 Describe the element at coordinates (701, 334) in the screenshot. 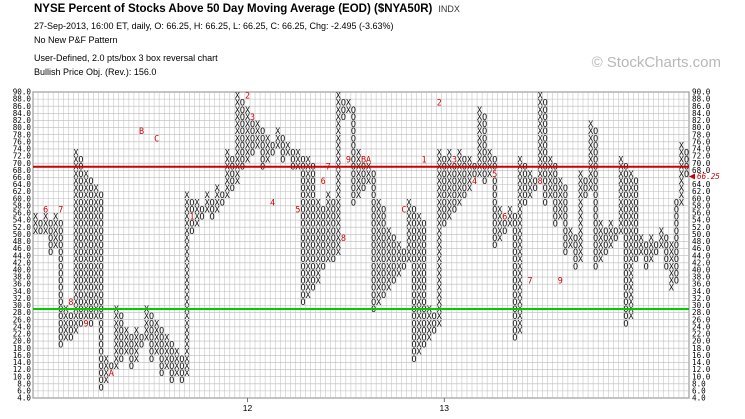

I see `y-tick-label-right: 22.0` at that location.